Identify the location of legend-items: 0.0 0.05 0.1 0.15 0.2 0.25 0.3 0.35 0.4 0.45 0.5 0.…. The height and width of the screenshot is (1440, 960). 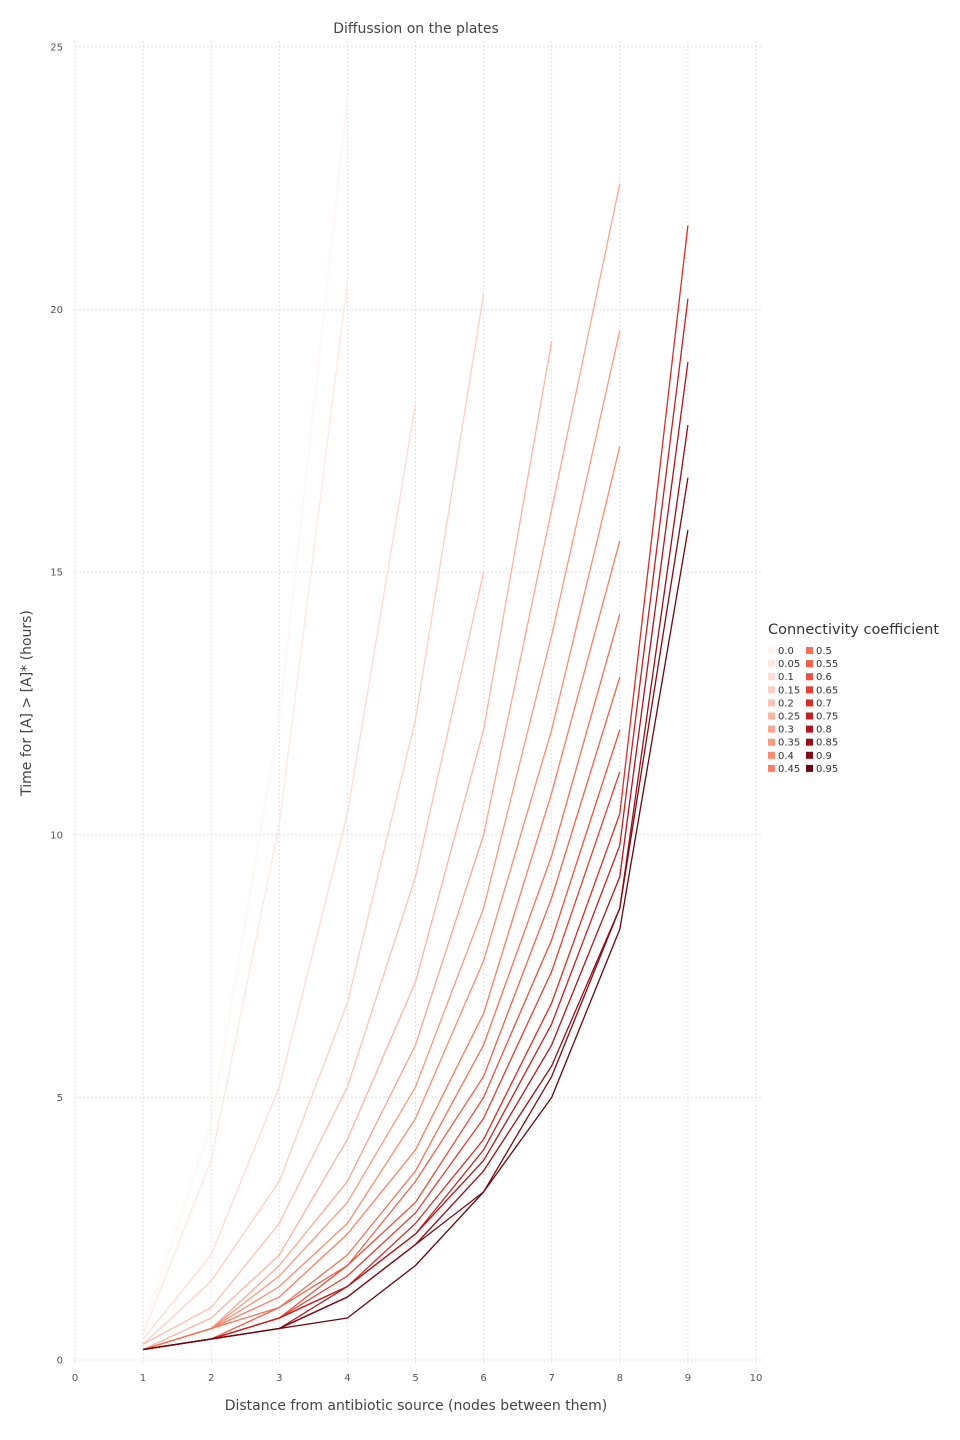
(803, 710).